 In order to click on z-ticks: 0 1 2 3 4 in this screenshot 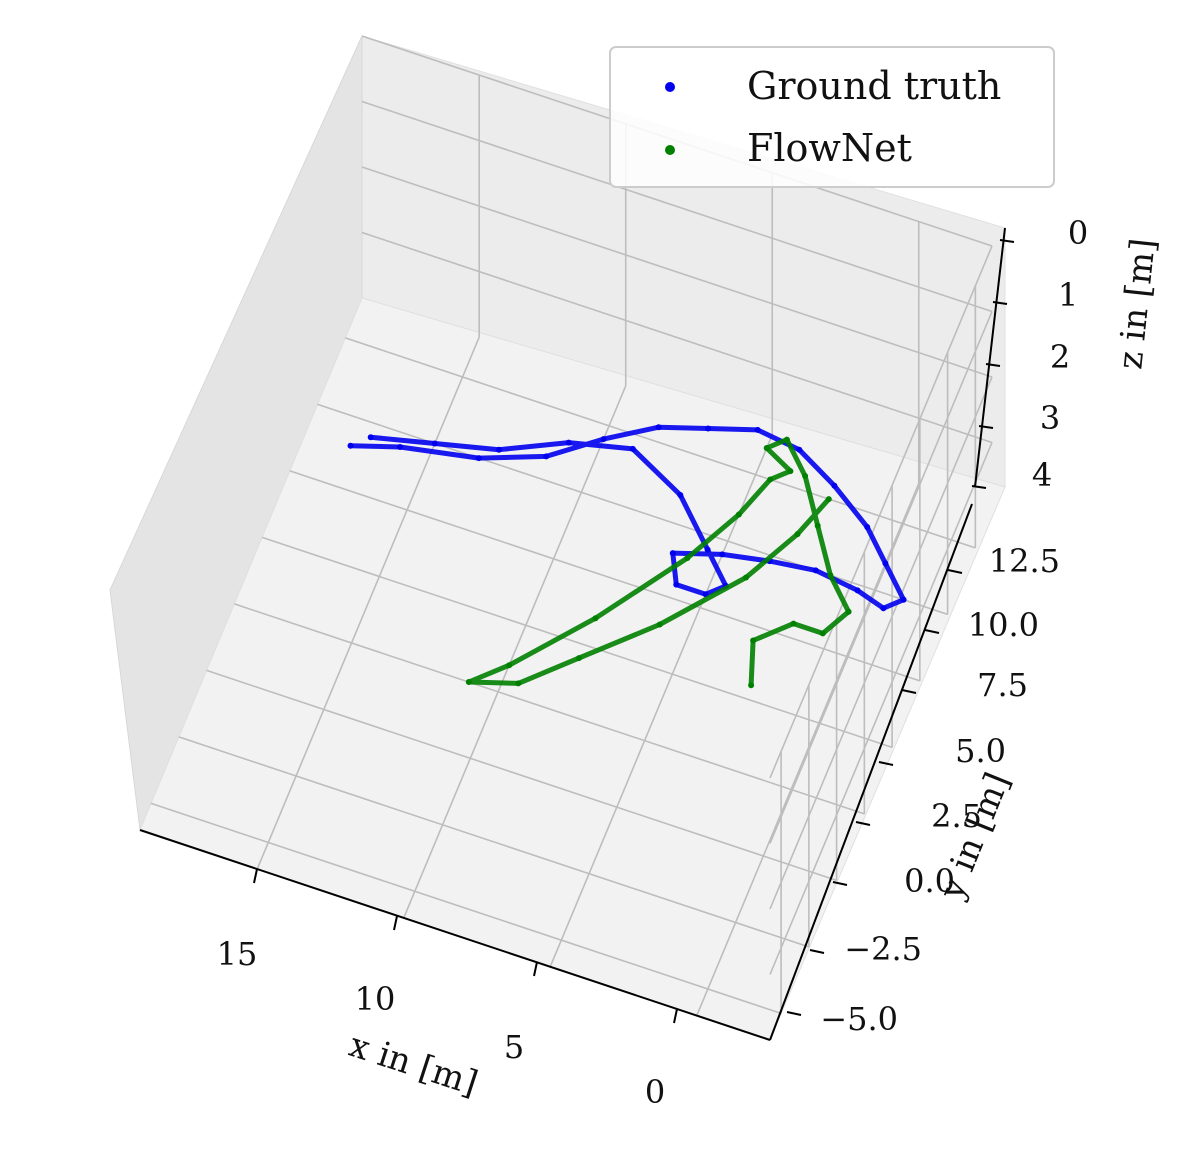, I will do `click(1029, 354)`.